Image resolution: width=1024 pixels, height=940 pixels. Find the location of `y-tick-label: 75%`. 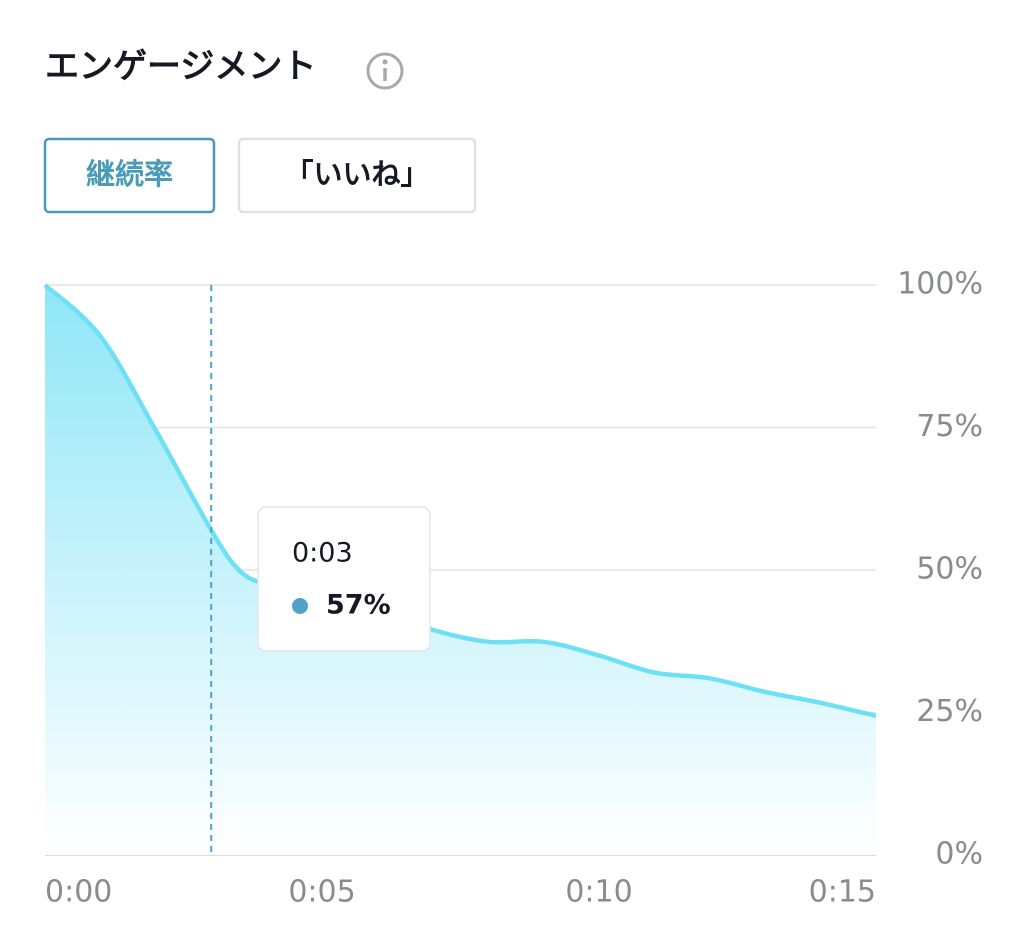

y-tick-label: 75% is located at coordinates (949, 426).